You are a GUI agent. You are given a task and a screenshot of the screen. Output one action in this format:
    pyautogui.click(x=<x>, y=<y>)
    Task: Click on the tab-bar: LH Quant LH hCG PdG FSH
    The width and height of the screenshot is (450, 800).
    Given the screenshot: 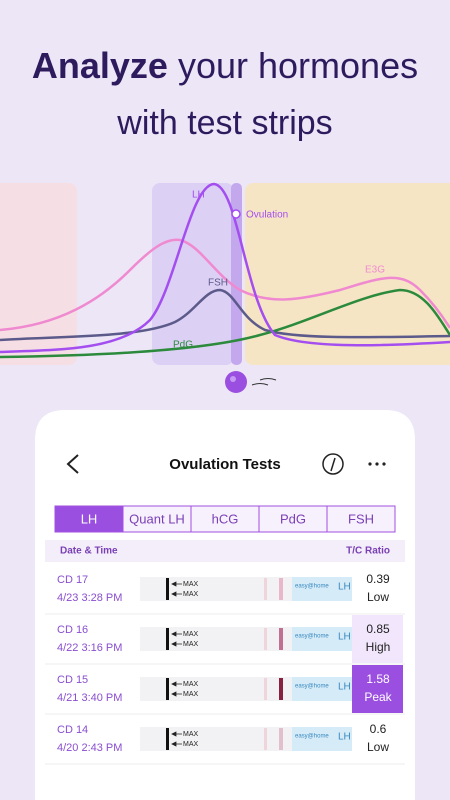 What is the action you would take?
    pyautogui.click(x=225, y=519)
    